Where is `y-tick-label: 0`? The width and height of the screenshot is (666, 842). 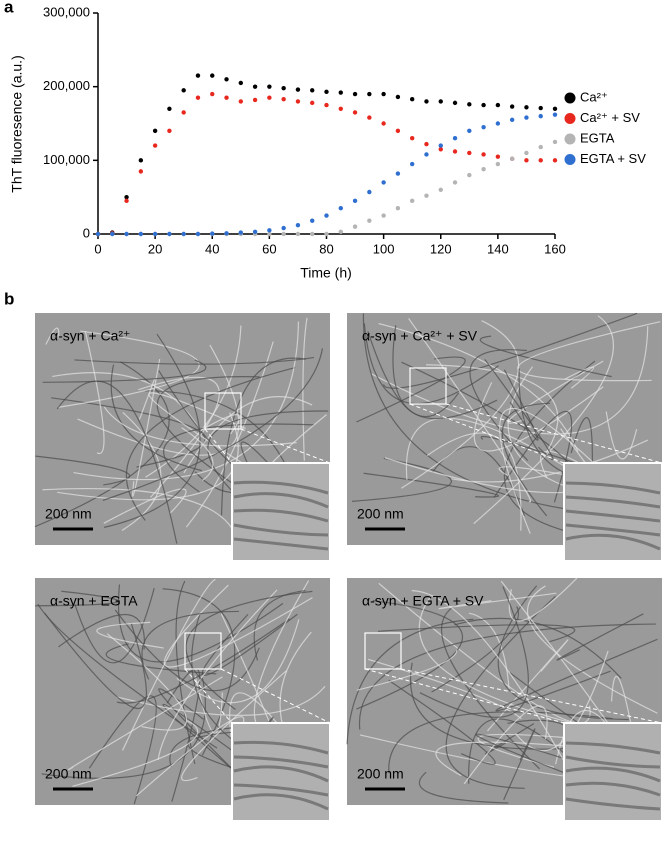
y-tick-label: 0 is located at coordinates (86, 232).